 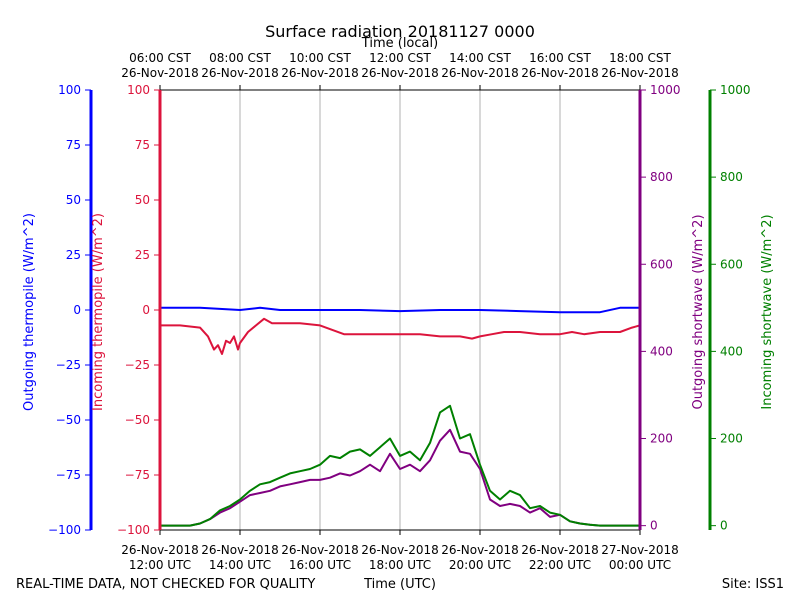 I want to click on outgoing-thermopile-tick-label-8: −100, so click(x=64, y=530).